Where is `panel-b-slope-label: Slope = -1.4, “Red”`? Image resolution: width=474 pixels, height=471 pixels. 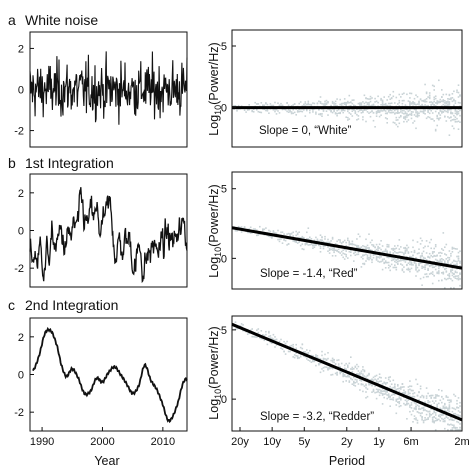 panel-b-slope-label: Slope = -1.4, “Red” is located at coordinates (309, 274).